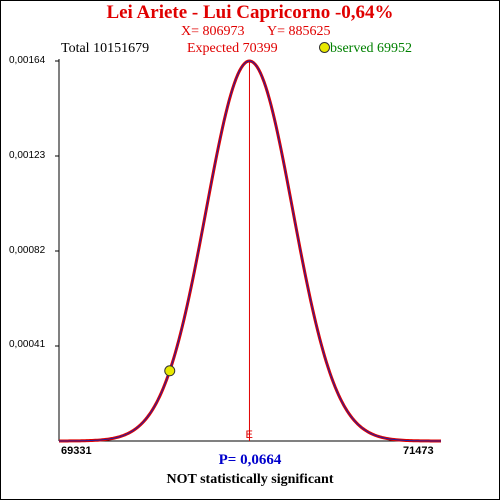  What do you see at coordinates (170, 371) in the screenshot?
I see `observed-point` at bounding box center [170, 371].